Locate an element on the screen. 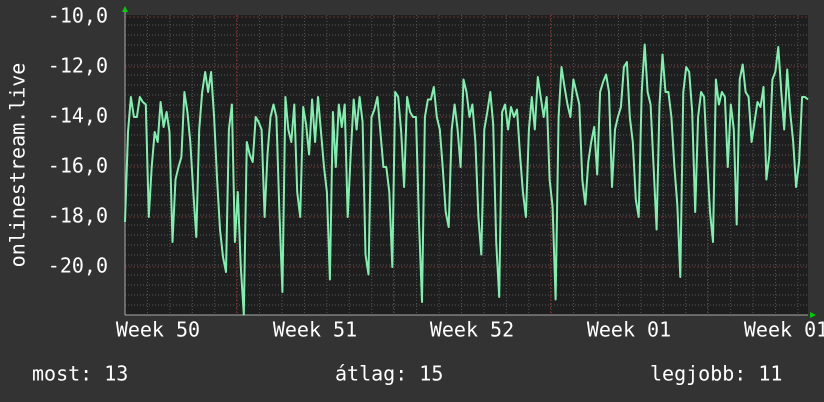 This screenshot has width=824, height=402. y-tick-label: -12,0 is located at coordinates (78, 66).